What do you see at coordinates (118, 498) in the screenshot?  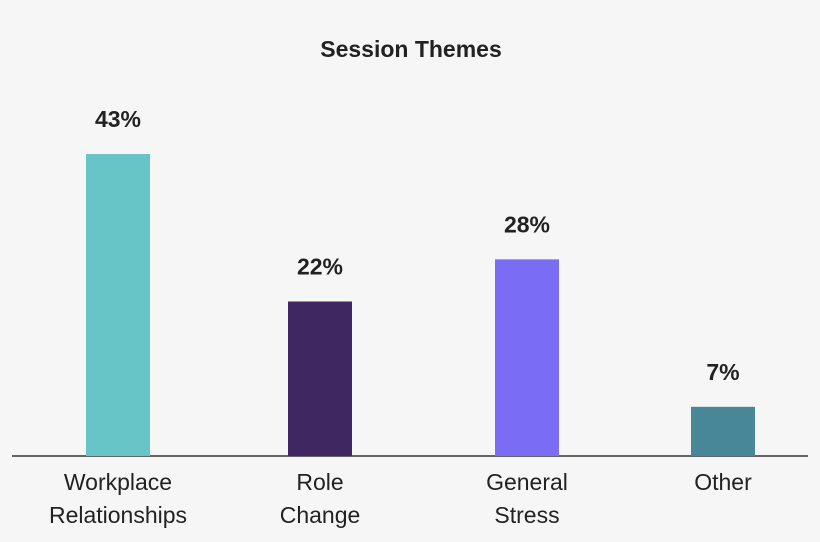 I see `x-tick-label: Workplace Relationships` at bounding box center [118, 498].